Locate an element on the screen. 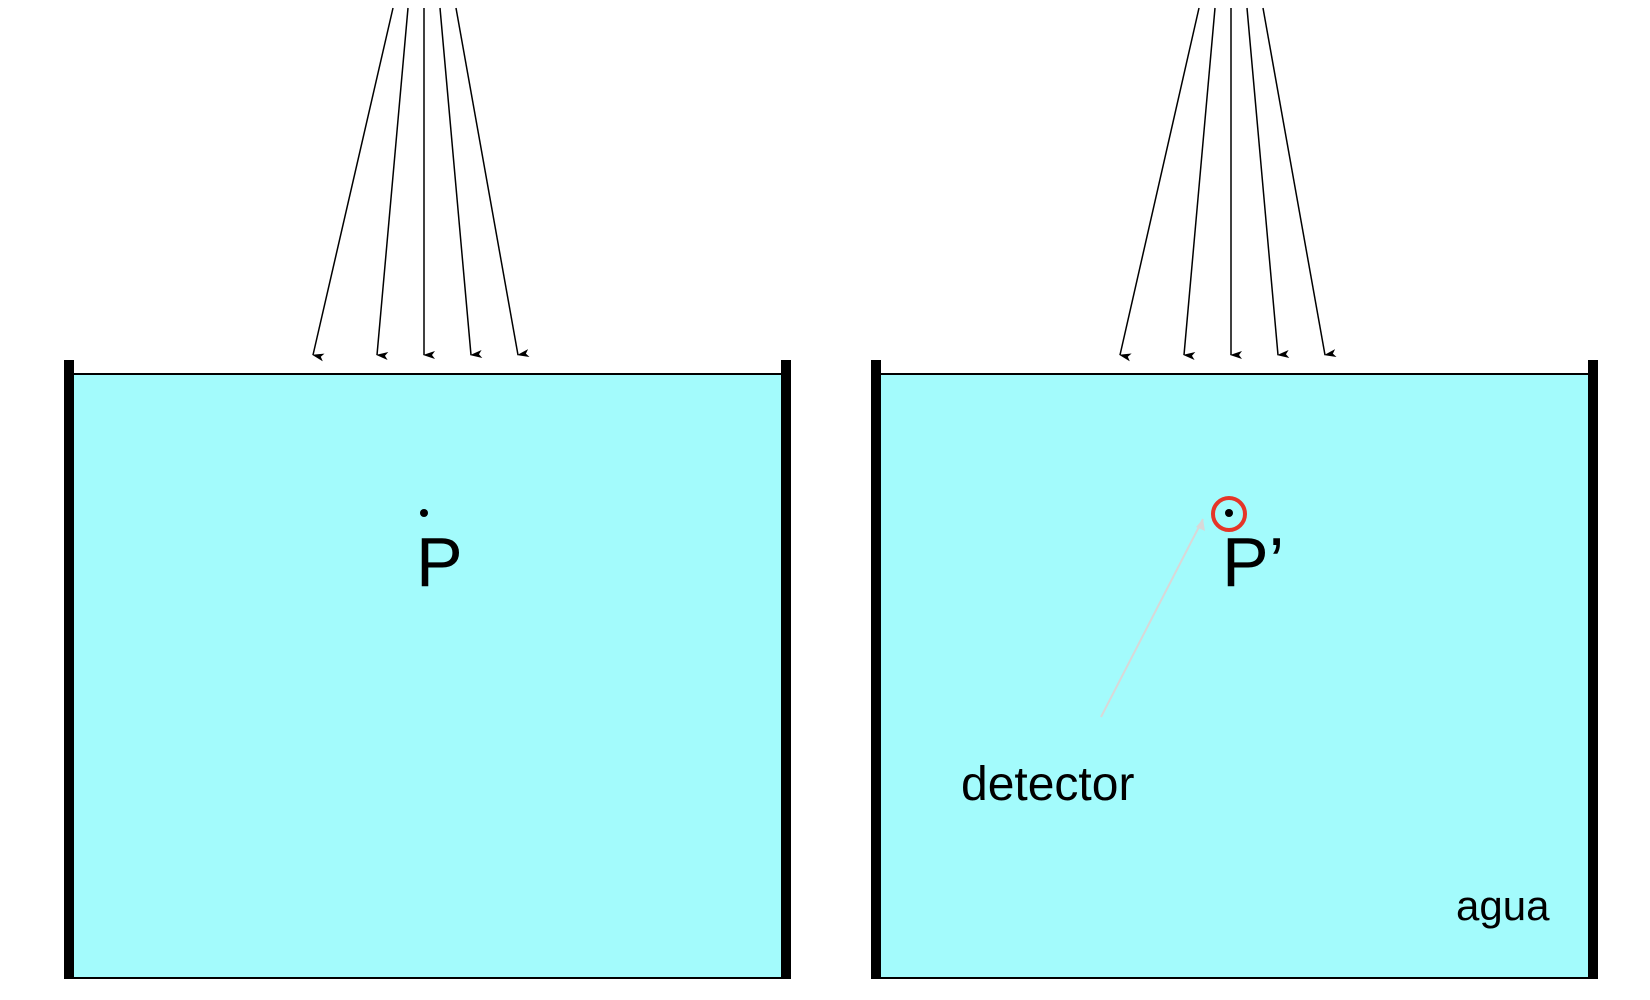 Image resolution: width=1650 pixels, height=1000 pixels. left-point-dot is located at coordinates (424, 513).